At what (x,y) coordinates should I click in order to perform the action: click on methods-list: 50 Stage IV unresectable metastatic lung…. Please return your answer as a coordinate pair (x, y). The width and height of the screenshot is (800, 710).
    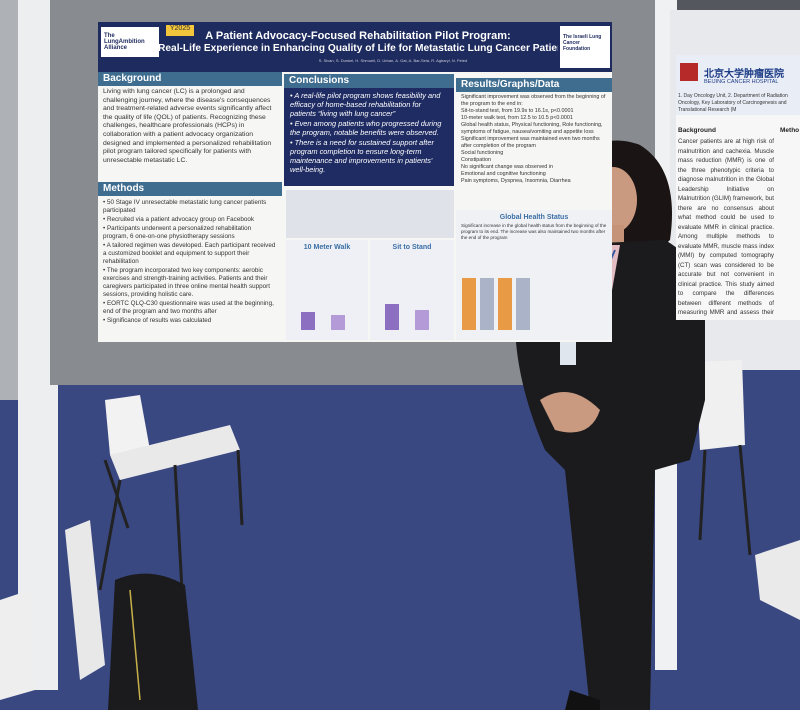
    Looking at the image, I should click on (190, 269).